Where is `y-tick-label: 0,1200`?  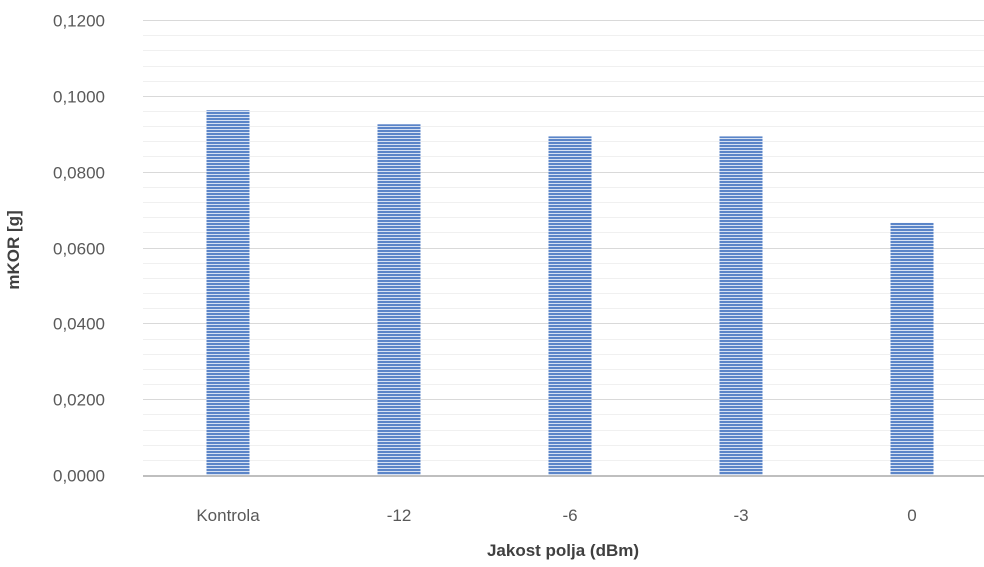
y-tick-label: 0,1200 is located at coordinates (79, 21).